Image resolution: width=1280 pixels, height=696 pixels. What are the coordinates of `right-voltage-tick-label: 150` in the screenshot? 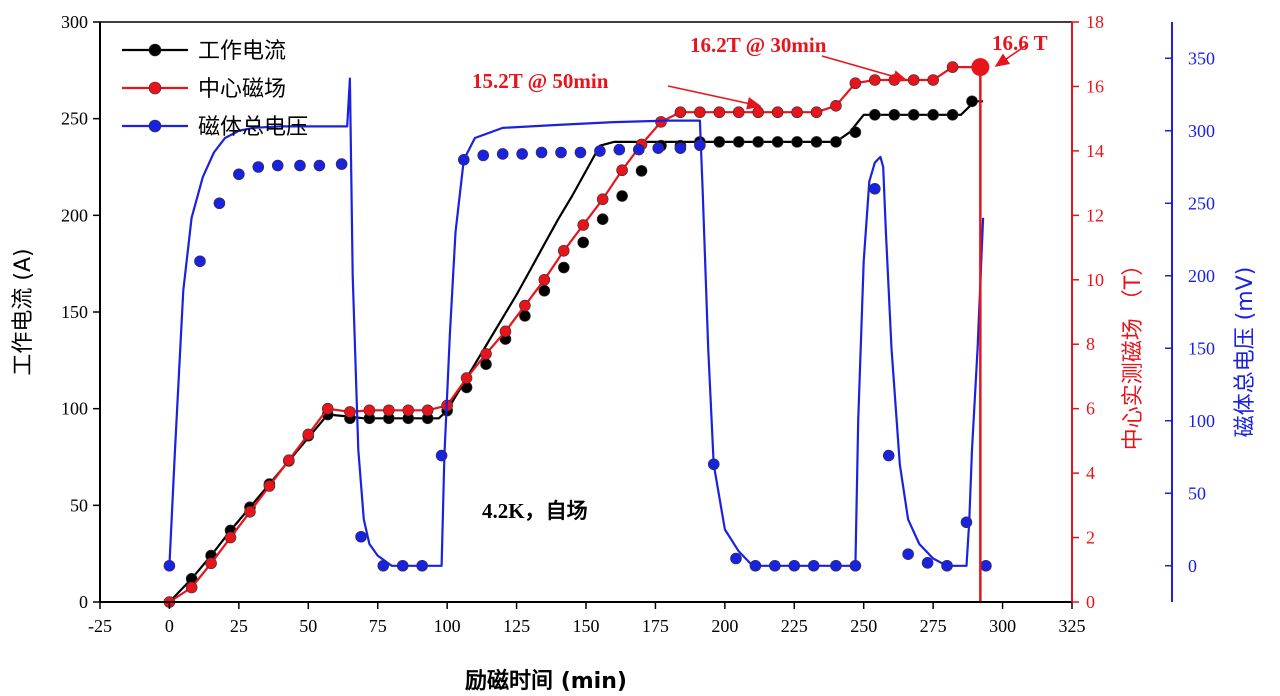 It's located at (1201, 348).